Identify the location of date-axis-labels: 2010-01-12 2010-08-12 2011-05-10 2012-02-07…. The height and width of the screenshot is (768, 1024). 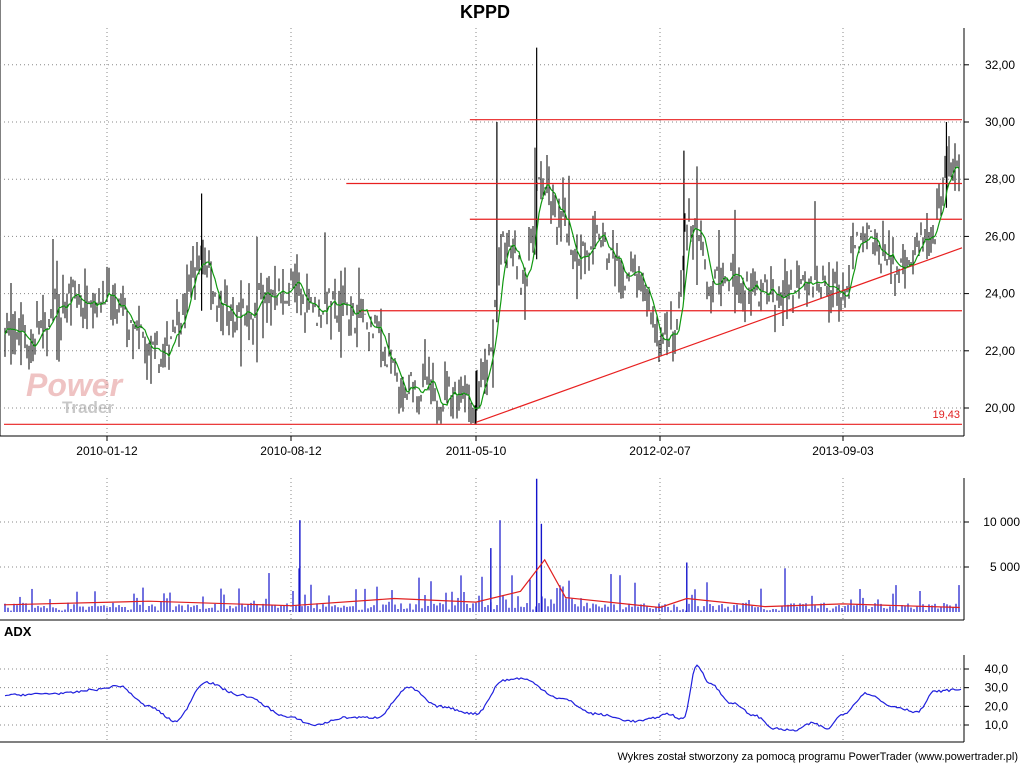
(475, 447).